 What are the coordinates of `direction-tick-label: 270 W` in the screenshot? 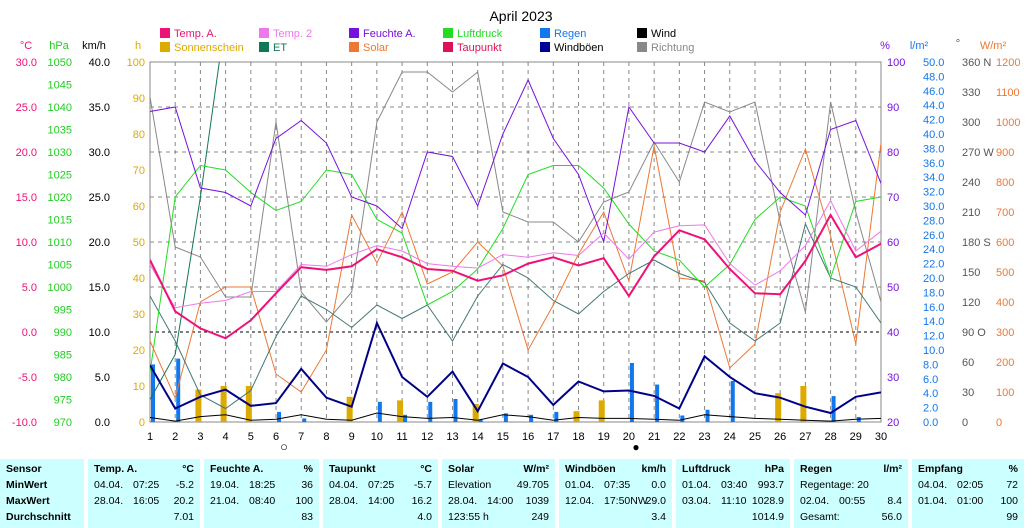 It's located at (978, 153).